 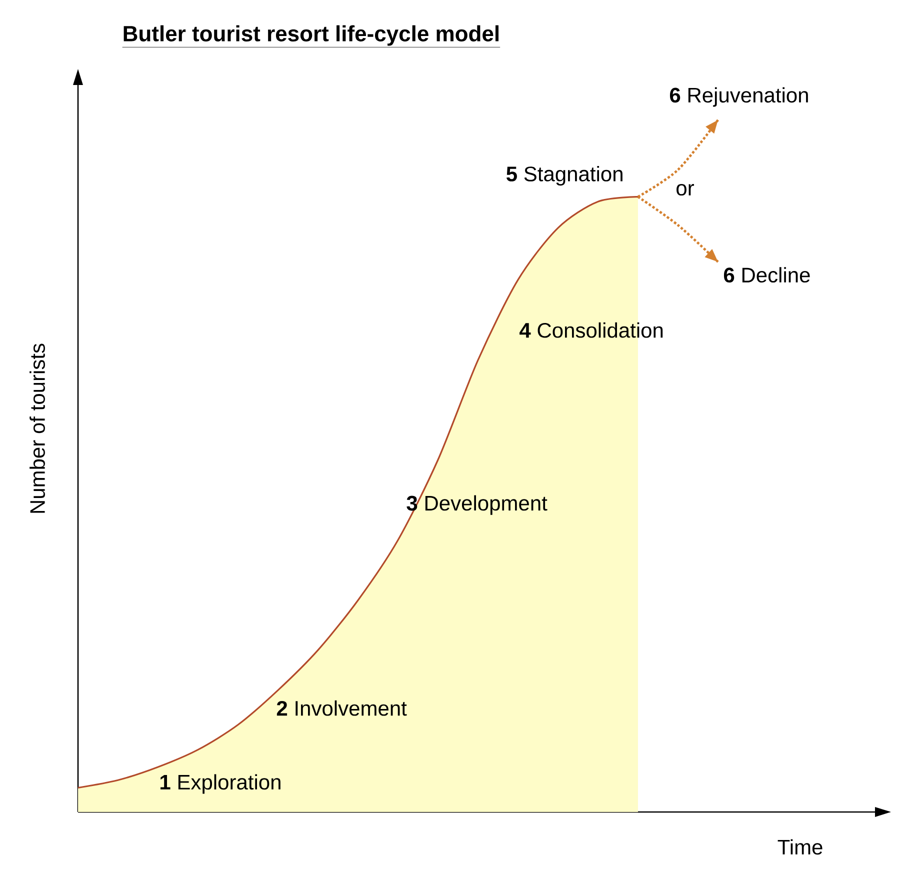 What do you see at coordinates (767, 275) in the screenshot?
I see `annotation: 6 Decline` at bounding box center [767, 275].